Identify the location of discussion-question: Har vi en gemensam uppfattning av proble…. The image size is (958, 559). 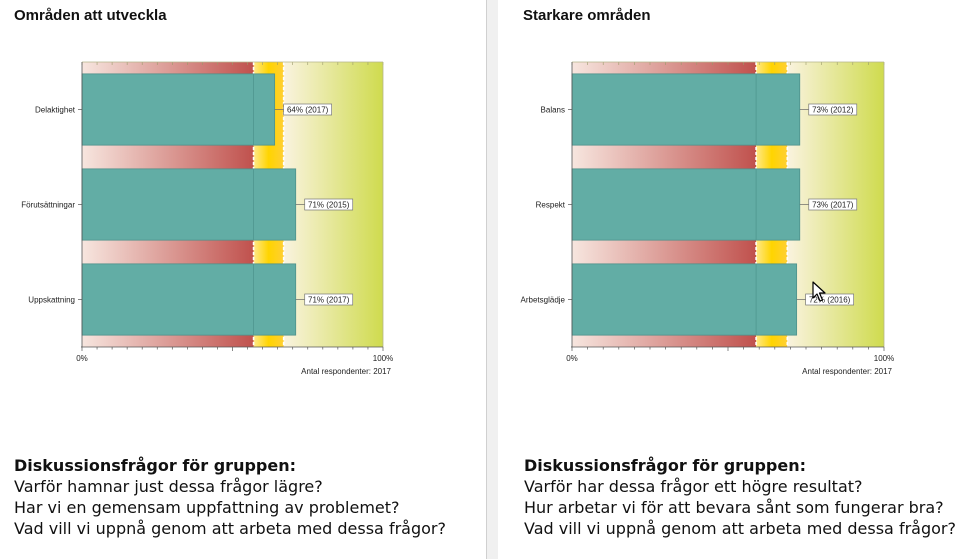
(207, 507).